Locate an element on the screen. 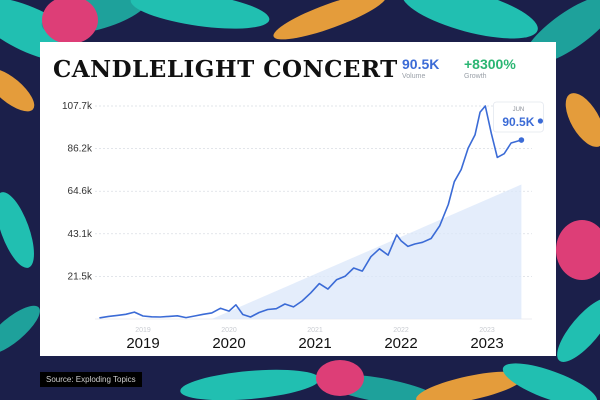 The height and width of the screenshot is (400, 600). y-axis: 107.7k 86.2k 64.6k 43.1k 21.5k is located at coordinates (77, 191).